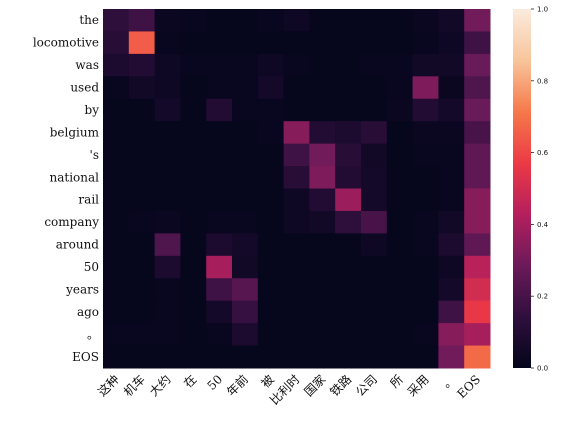  Describe the element at coordinates (91, 267) in the screenshot. I see `y-tick-label: 50` at that location.